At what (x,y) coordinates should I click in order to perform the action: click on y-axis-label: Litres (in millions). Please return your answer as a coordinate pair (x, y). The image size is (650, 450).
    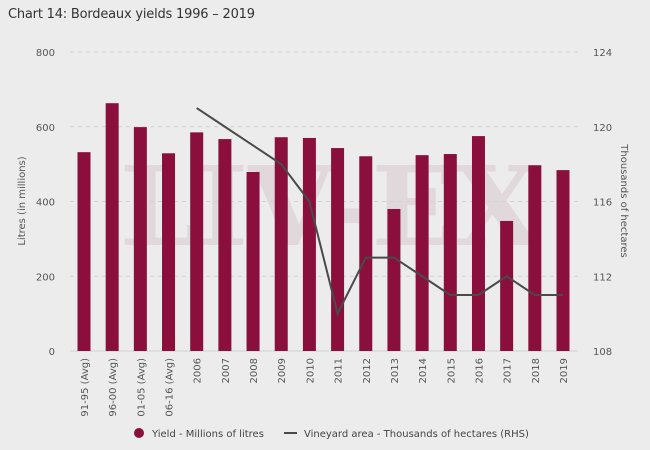
    Looking at the image, I should click on (22, 200).